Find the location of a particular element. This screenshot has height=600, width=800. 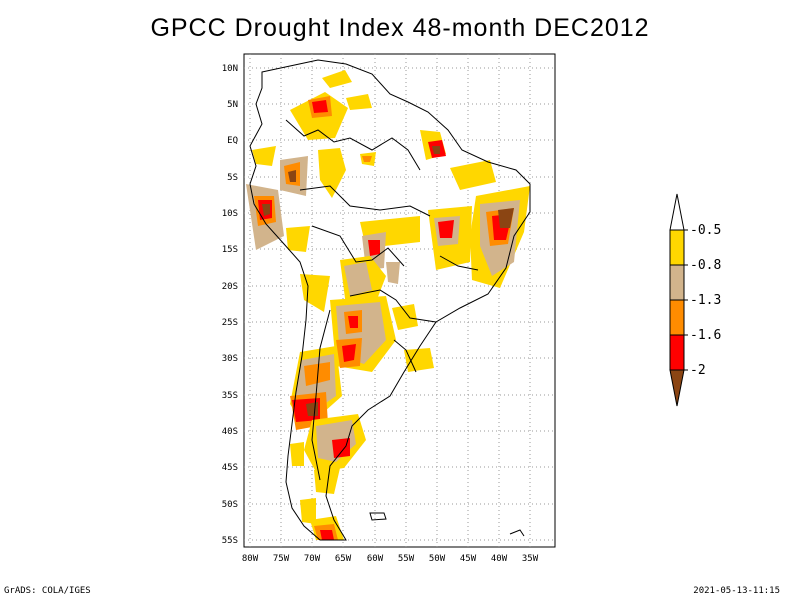

lat-label: 5N is located at coordinates (232, 105).